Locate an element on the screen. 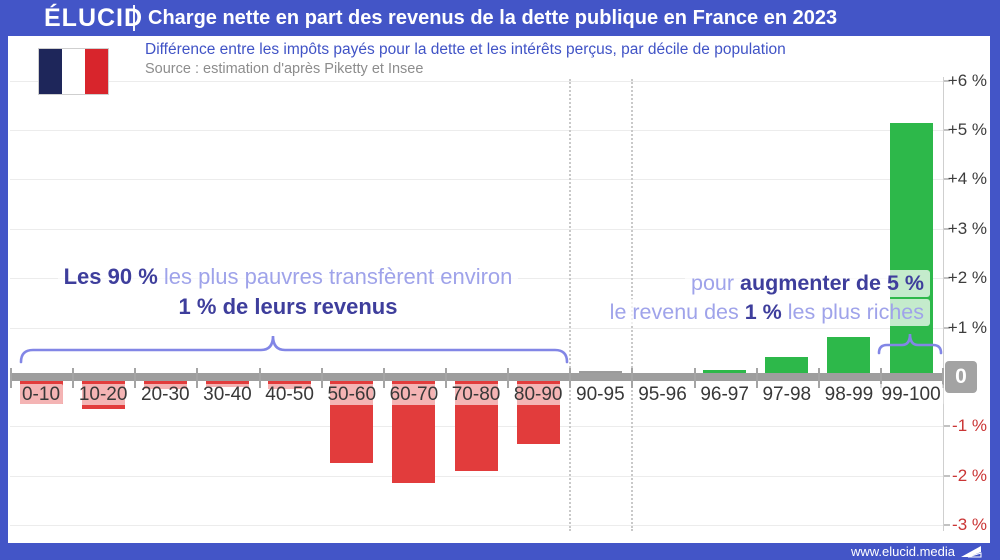  pennant-flag-icon is located at coordinates (971, 552).